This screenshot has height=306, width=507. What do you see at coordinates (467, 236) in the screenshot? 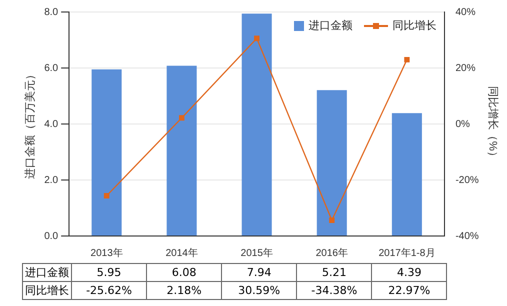
I see `y2-tick-label: -40%` at bounding box center [467, 236].